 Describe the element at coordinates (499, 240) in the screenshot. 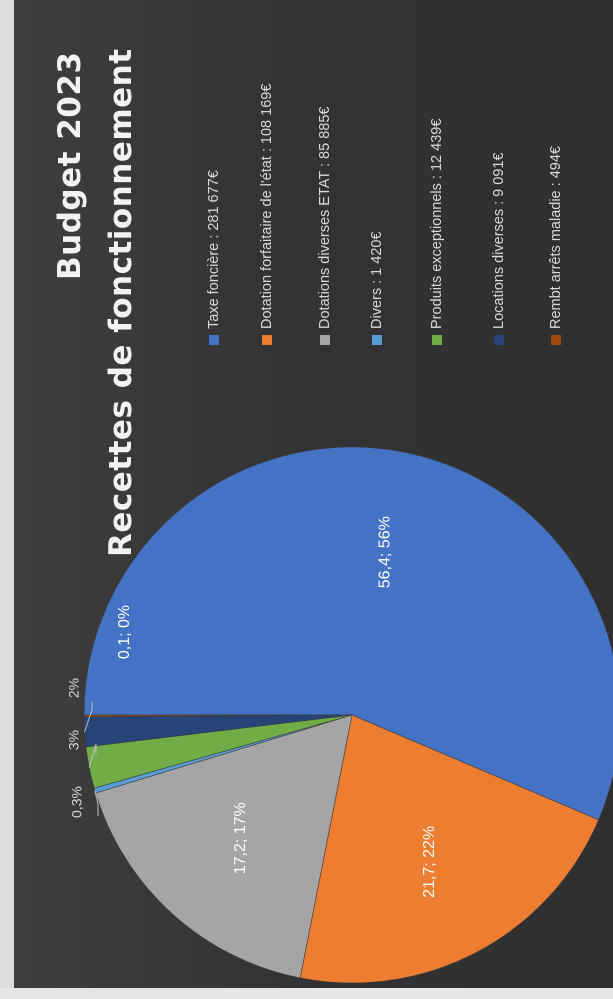

I see `legend-label: Locations diverses : 9 091€` at that location.